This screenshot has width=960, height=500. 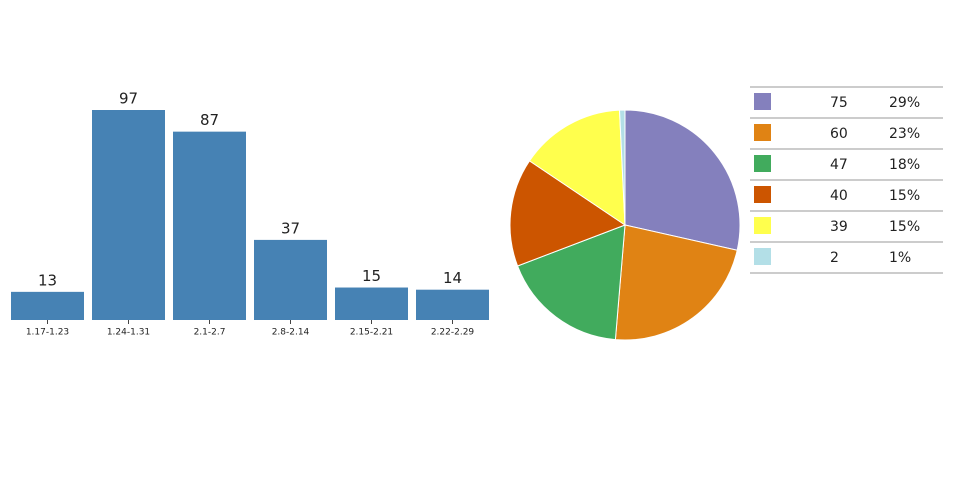 I want to click on legend-percent: 18%, so click(x=904, y=165).